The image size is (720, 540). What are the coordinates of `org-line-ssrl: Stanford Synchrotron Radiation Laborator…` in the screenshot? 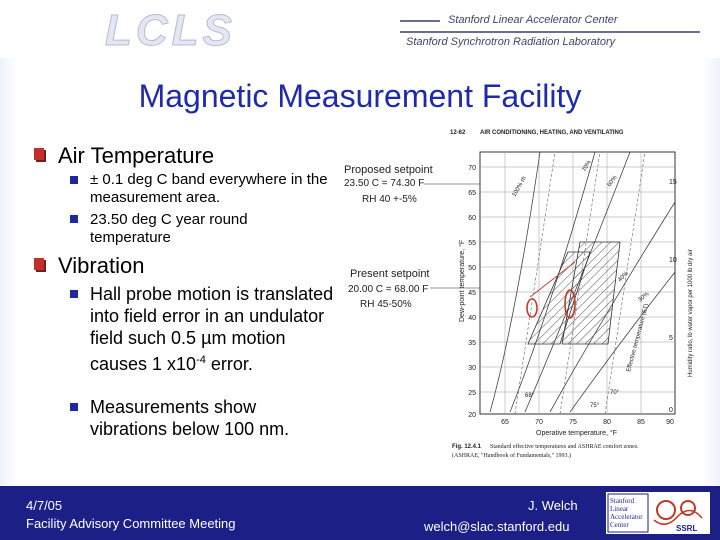 It's located at (511, 42).